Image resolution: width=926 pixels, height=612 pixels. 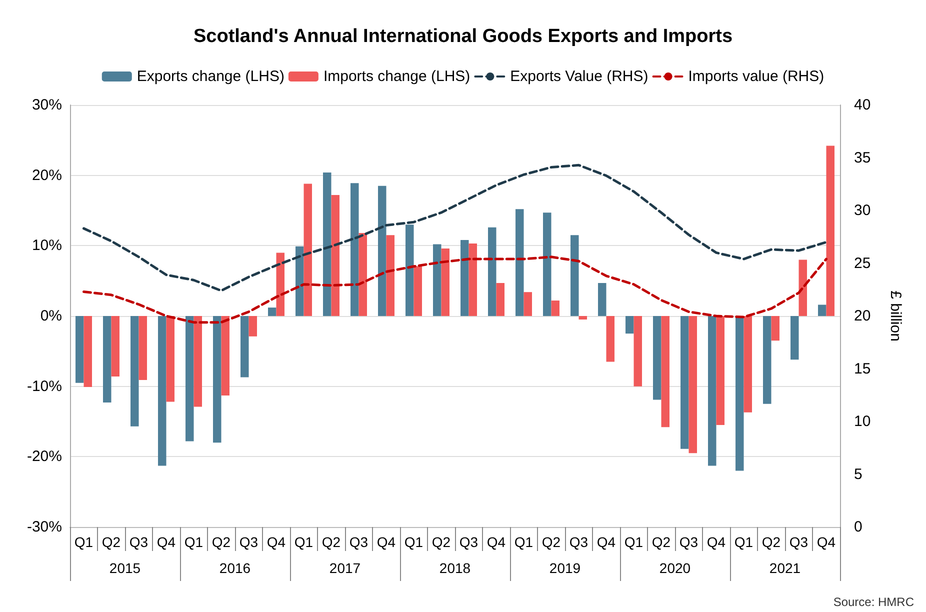 What do you see at coordinates (125, 568) in the screenshot?
I see `text: 2015` at bounding box center [125, 568].